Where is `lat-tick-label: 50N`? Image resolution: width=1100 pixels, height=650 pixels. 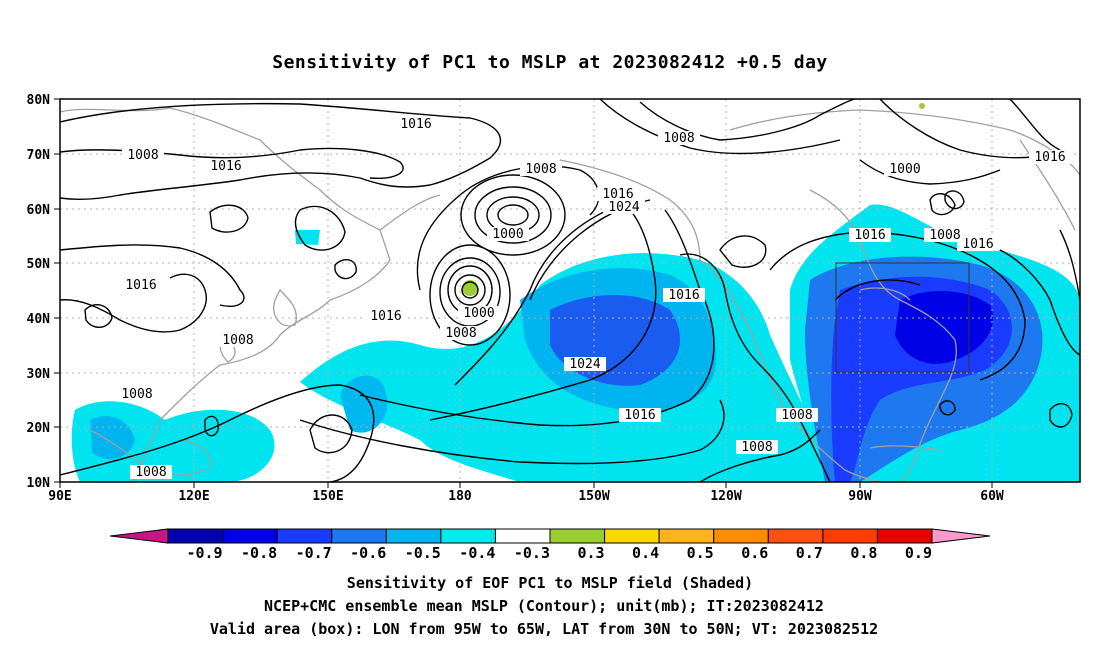
lat-tick-label: 50N is located at coordinates (39, 264).